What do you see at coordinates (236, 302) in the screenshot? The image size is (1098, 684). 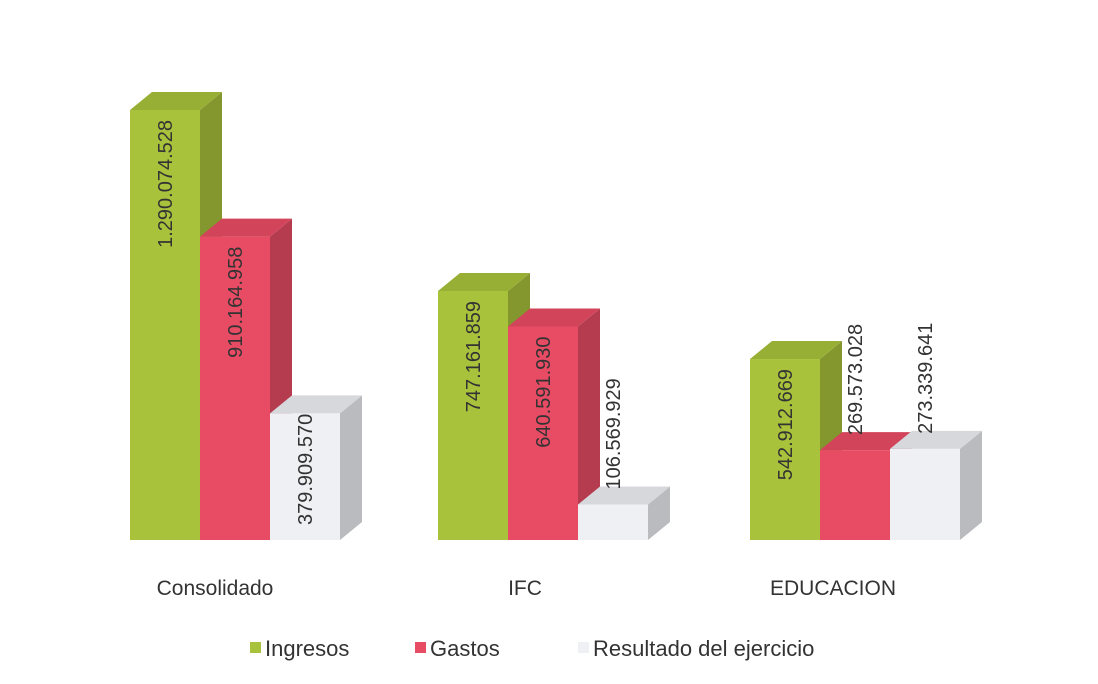 I see `data-label: 910.164.958` at bounding box center [236, 302].